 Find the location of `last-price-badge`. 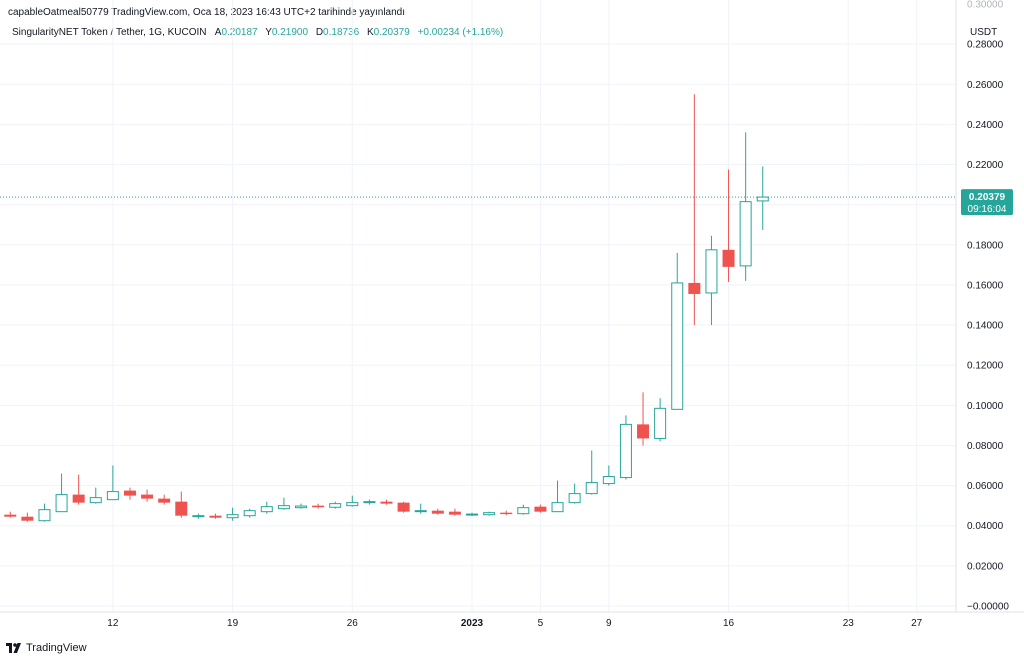

last-price-badge is located at coordinates (987, 202).